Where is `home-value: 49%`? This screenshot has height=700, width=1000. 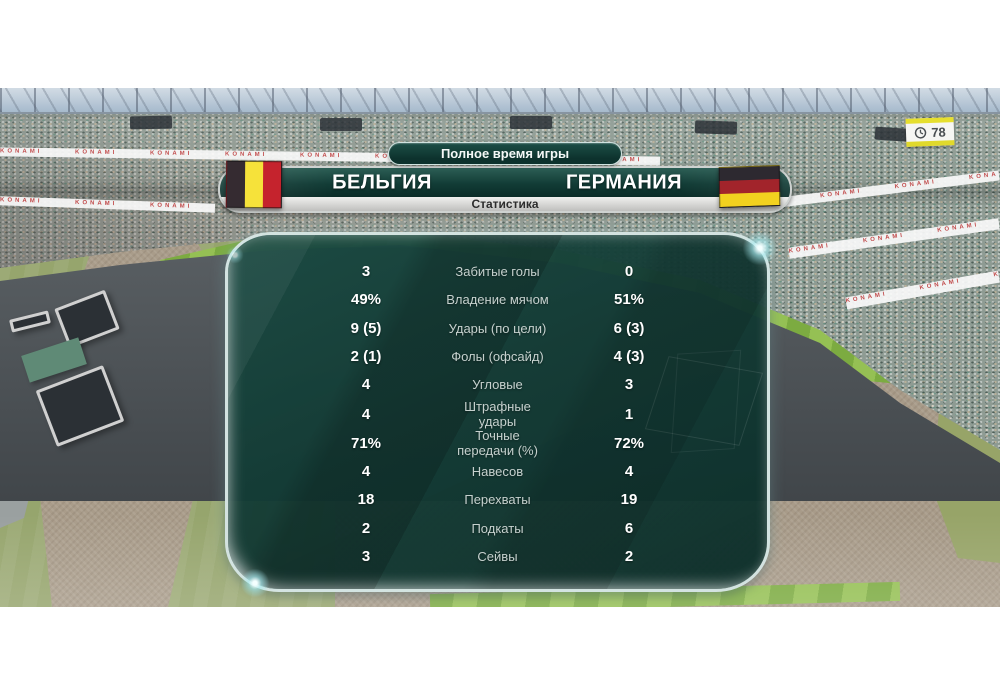 home-value: 49% is located at coordinates (366, 300).